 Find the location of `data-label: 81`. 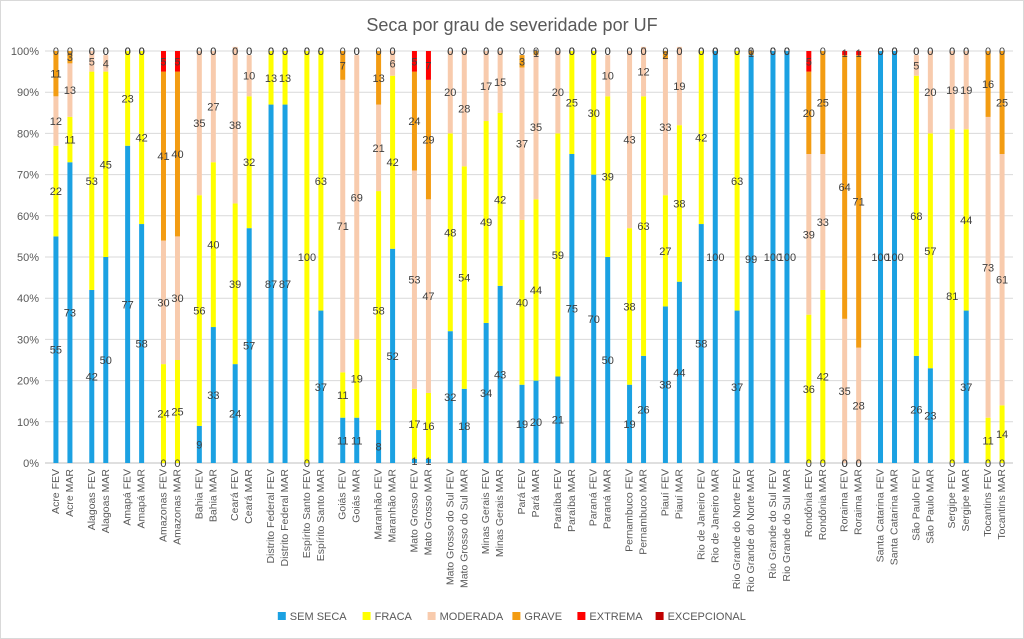

data-label: 81 is located at coordinates (952, 297).